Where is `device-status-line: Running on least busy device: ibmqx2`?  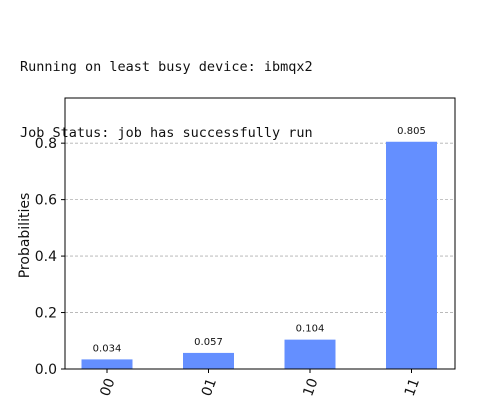 device-status-line: Running on least busy device: ibmqx2 is located at coordinates (166, 67).